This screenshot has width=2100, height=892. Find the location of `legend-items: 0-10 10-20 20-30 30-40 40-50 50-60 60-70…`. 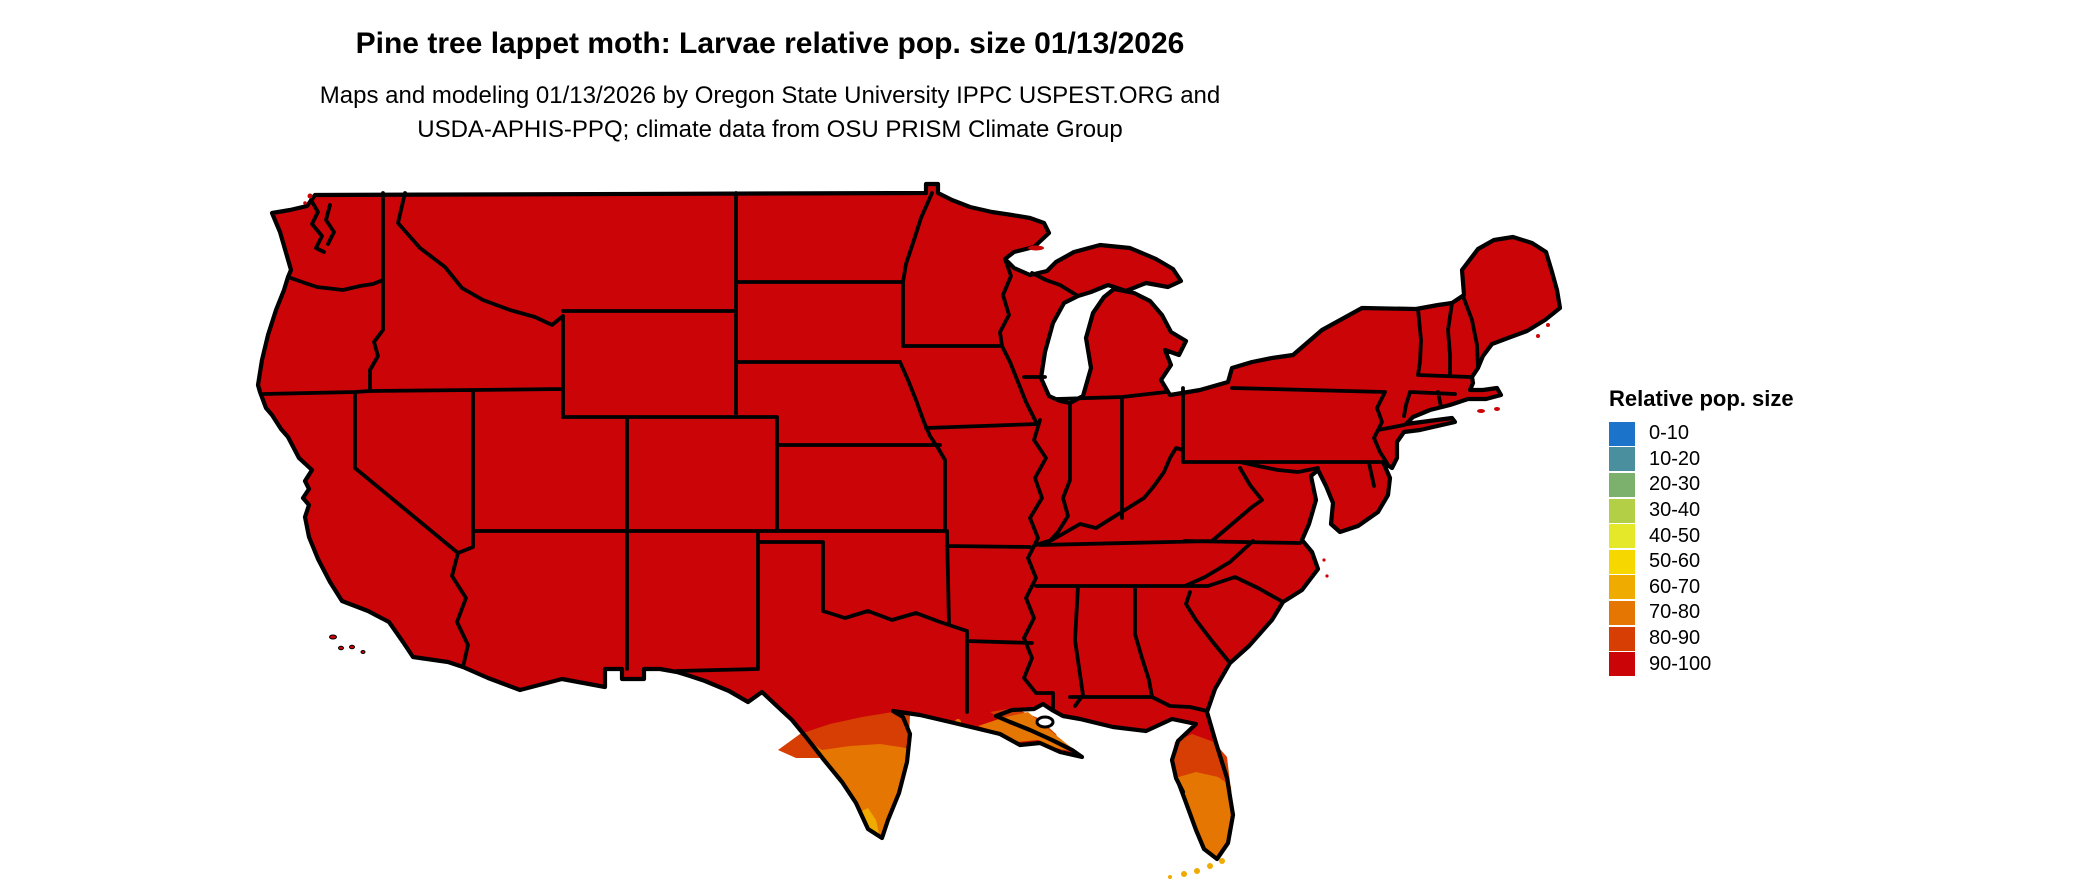

legend-items: 0-10 10-20 20-30 30-40 40-50 50-60 60-70… is located at coordinates (1701, 549).